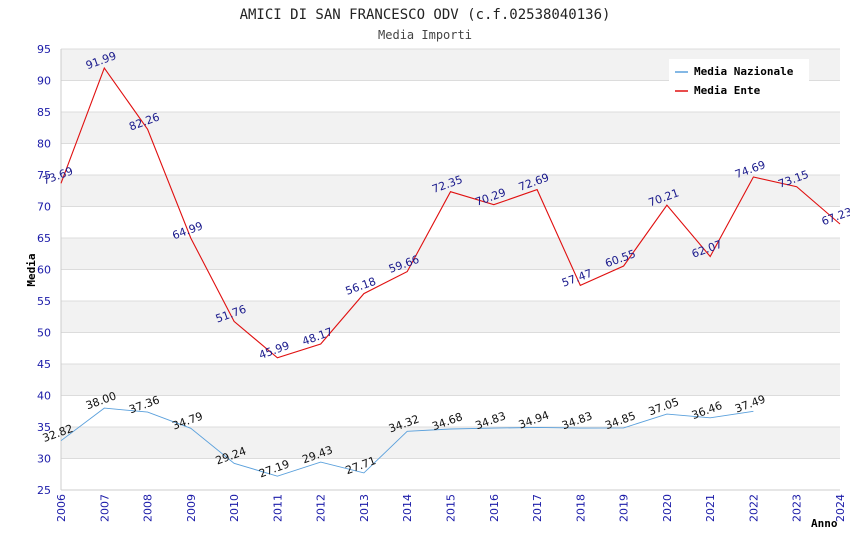 The height and width of the screenshot is (555, 850). What do you see at coordinates (44, 333) in the screenshot?
I see `y-tick-label: 50` at bounding box center [44, 333].